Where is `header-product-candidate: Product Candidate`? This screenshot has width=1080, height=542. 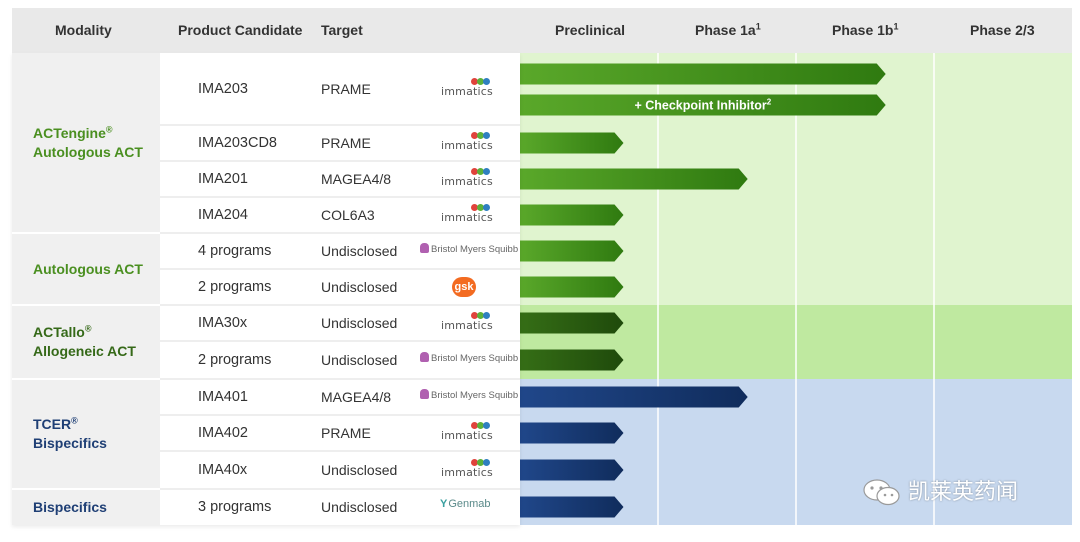 header-product-candidate: Product Candidate is located at coordinates (240, 30).